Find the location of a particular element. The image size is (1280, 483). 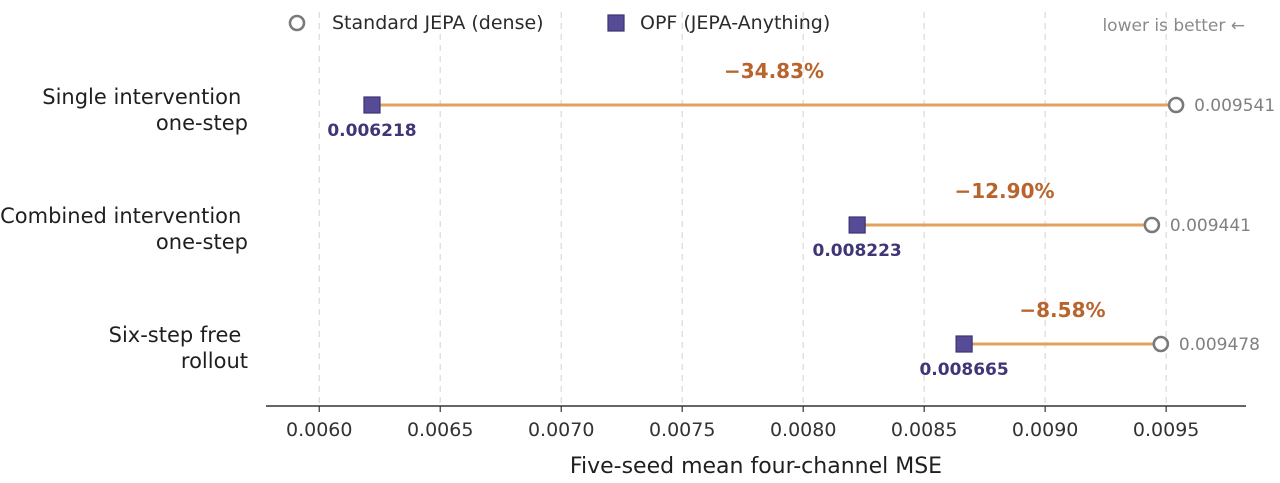

change-label: −34.83% is located at coordinates (774, 71).